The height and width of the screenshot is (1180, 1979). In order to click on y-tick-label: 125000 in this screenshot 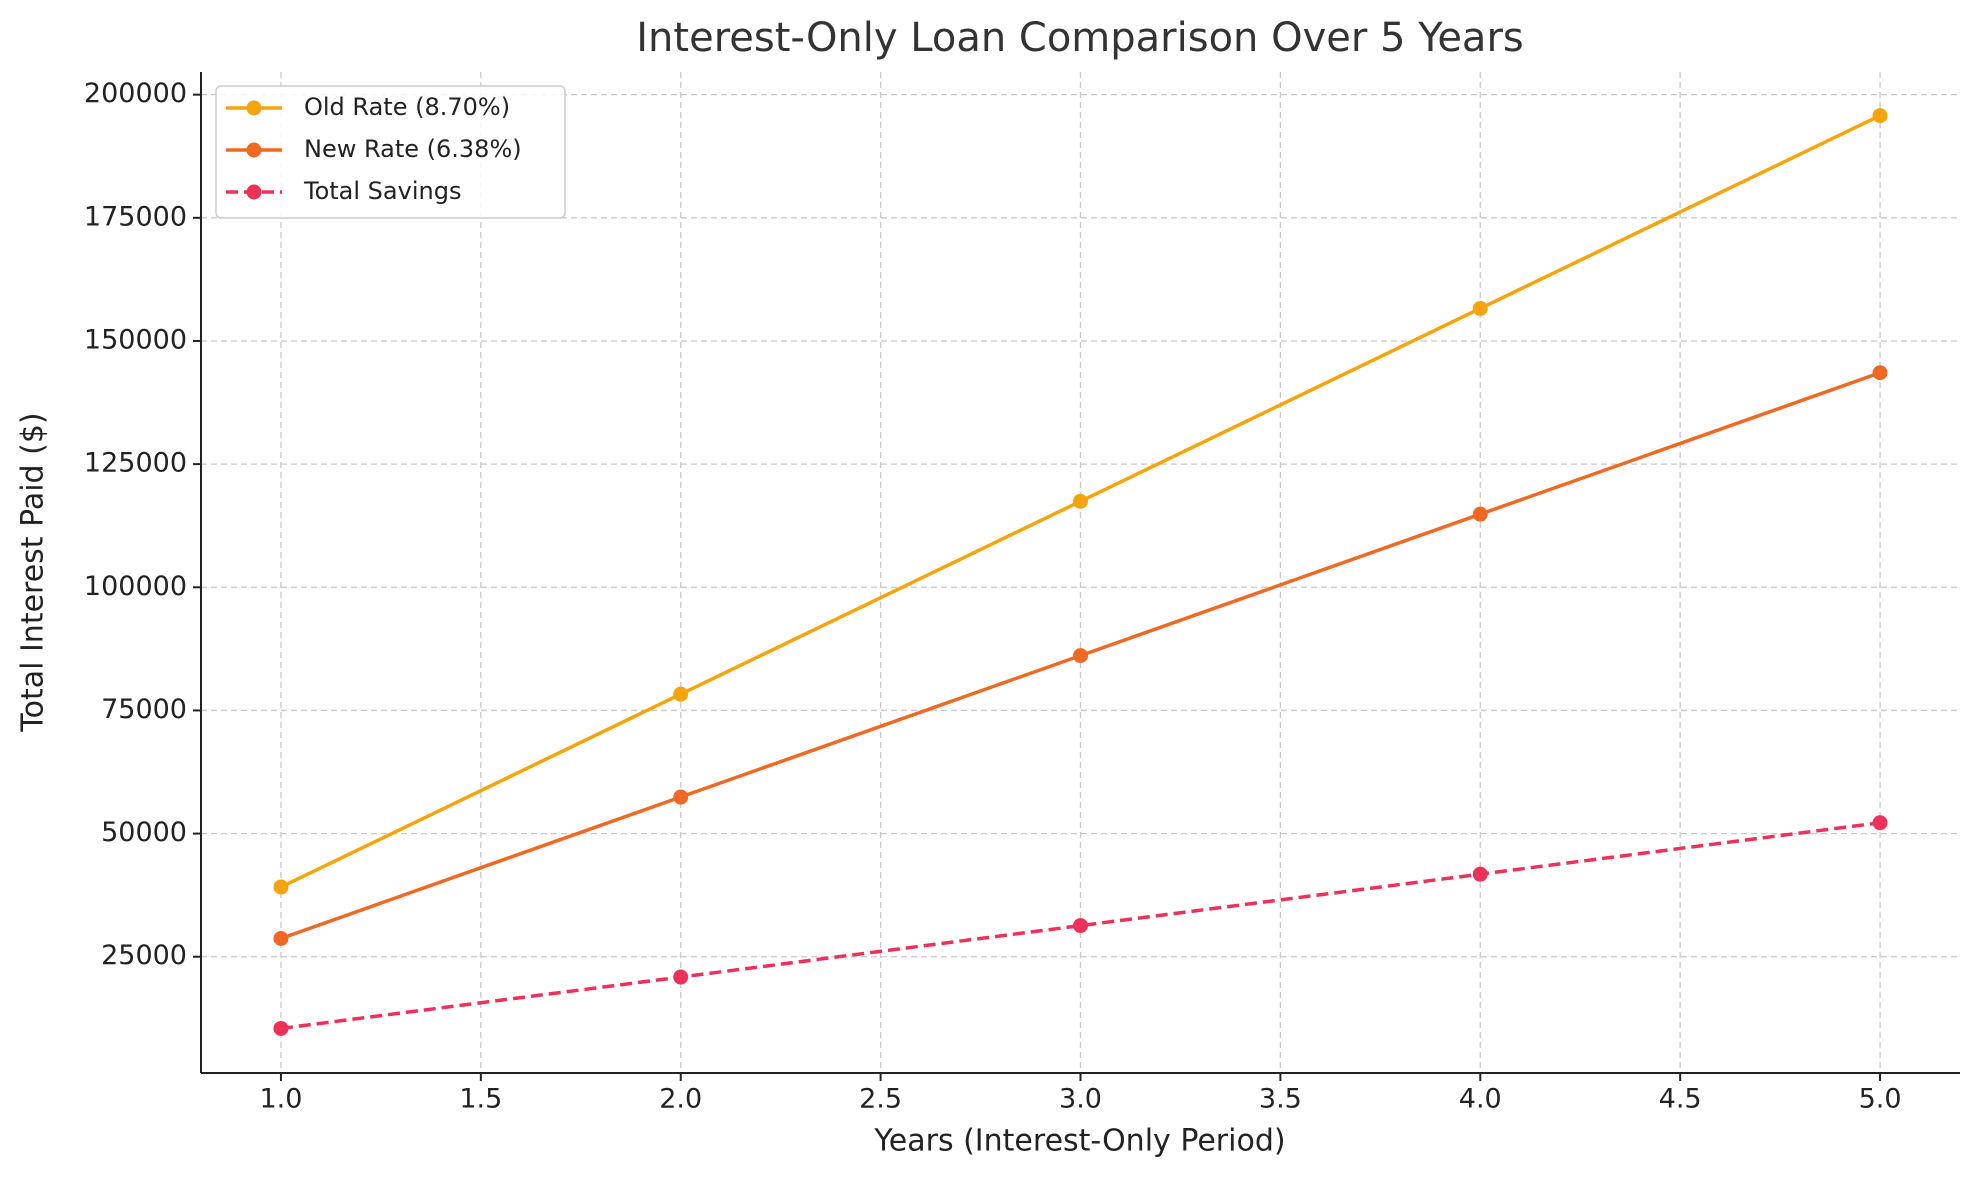, I will do `click(135, 463)`.